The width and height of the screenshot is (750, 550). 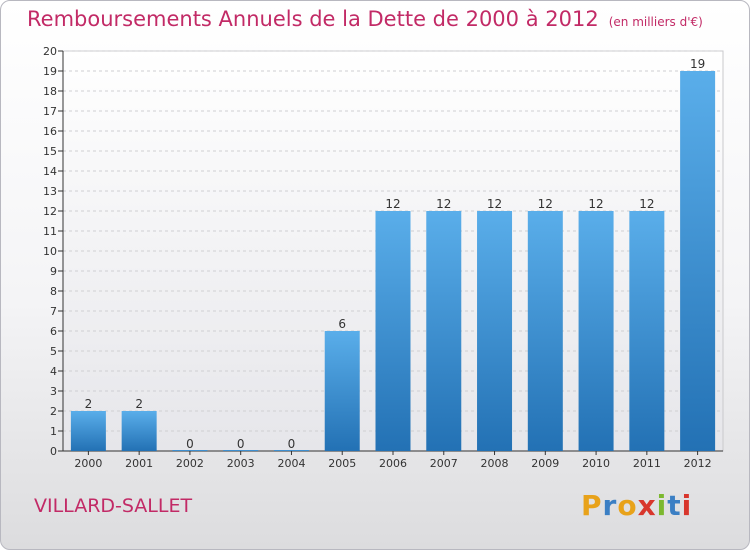 What do you see at coordinates (50, 191) in the screenshot?
I see `y-tick-label: 13` at bounding box center [50, 191].